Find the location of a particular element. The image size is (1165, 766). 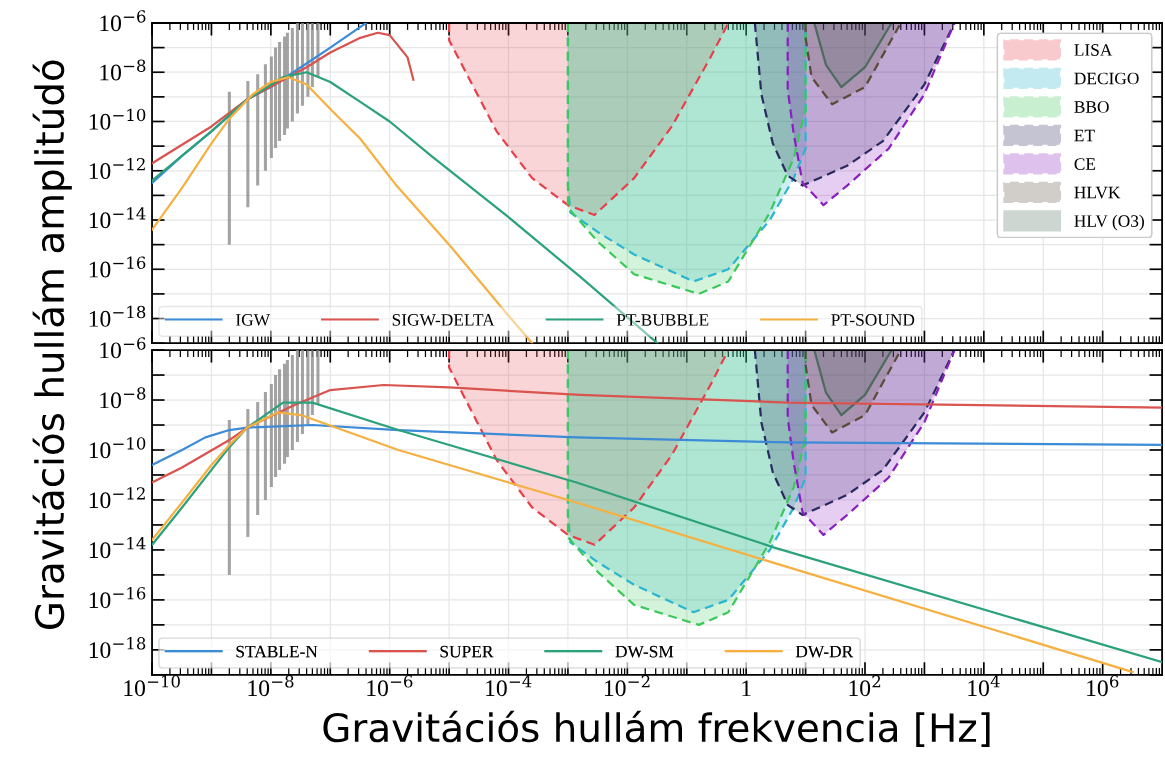

legend-label: STABLE-N is located at coordinates (277, 651).